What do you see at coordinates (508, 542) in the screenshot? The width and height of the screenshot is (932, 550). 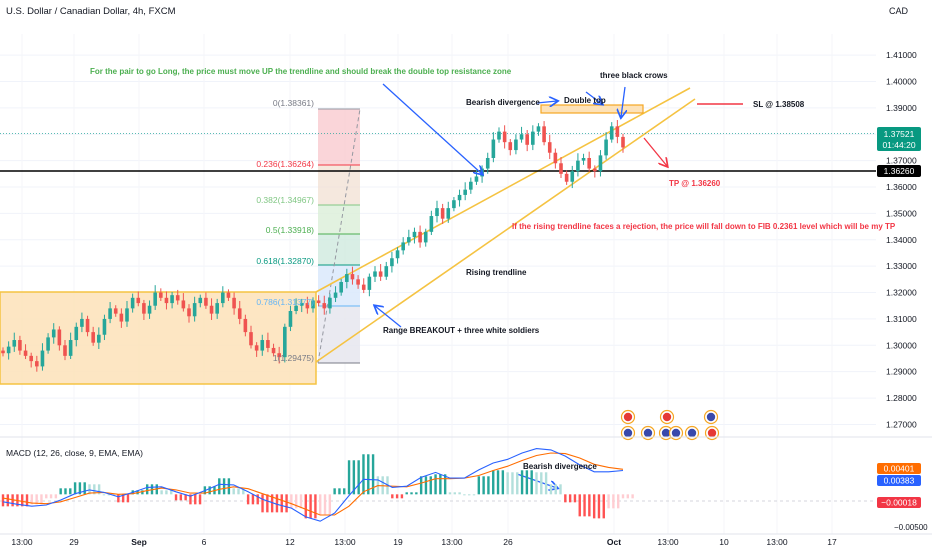 I see `time-tick-label: 26` at bounding box center [508, 542].